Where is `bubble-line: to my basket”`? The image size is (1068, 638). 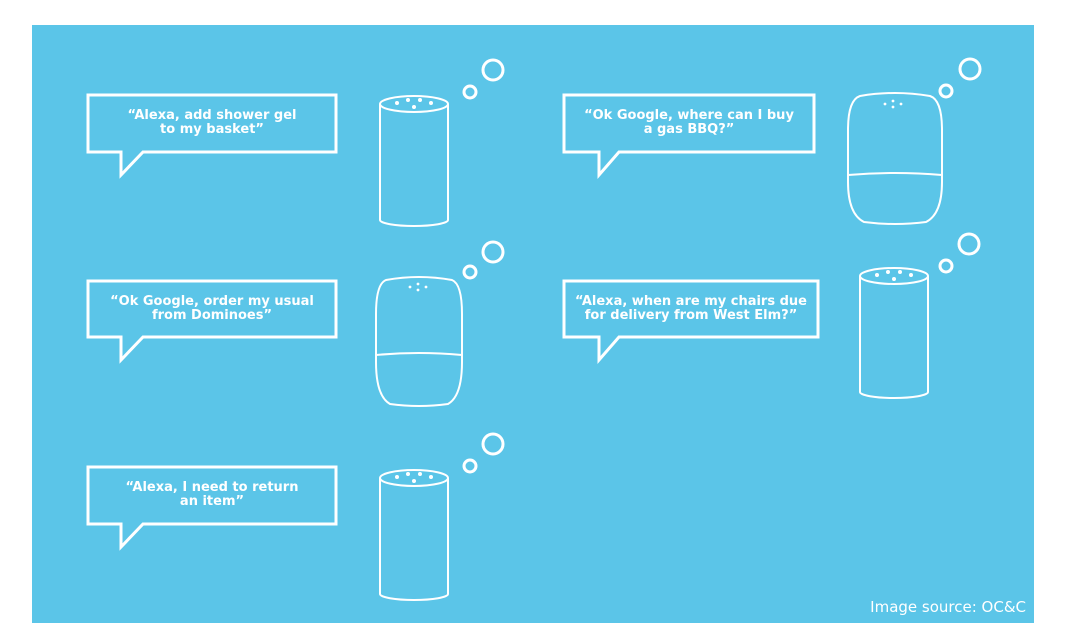 bubble-line: to my basket” is located at coordinates (212, 129).